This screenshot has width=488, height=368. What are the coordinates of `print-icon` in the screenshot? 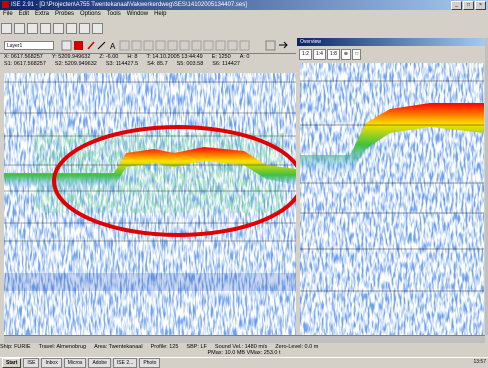 It's located at (45, 28).